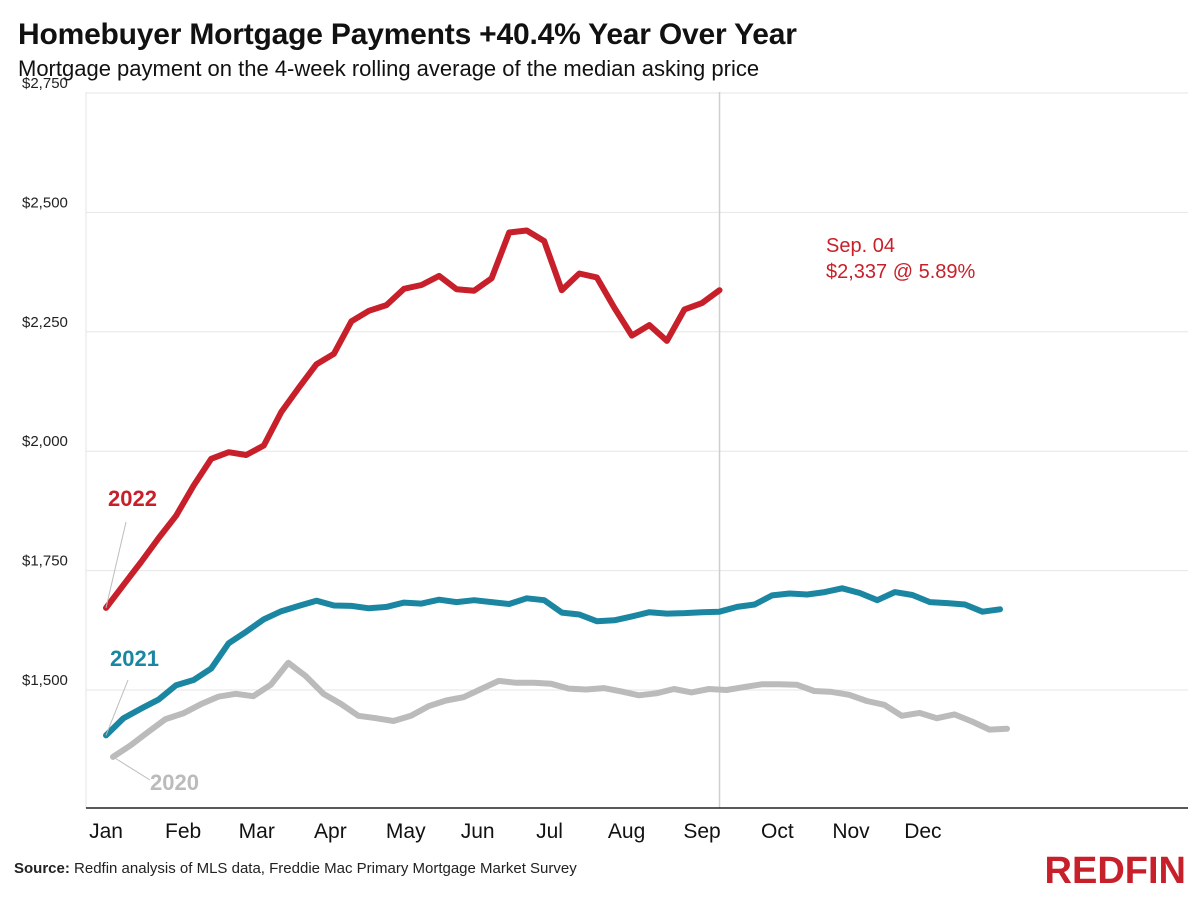  What do you see at coordinates (549, 831) in the screenshot?
I see `x-tick-label: Jul` at bounding box center [549, 831].